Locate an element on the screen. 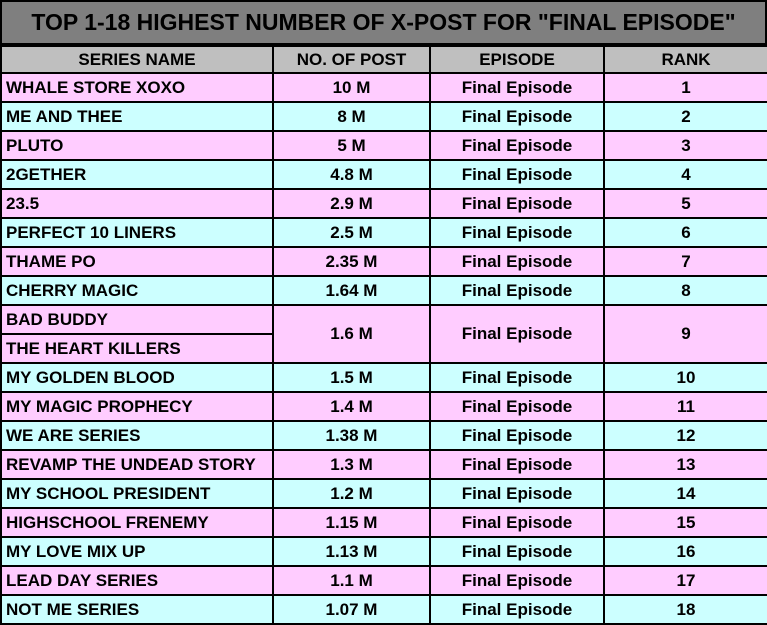  table-row: ME AND THEE 8 M Final Episode 2 is located at coordinates (383, 116).